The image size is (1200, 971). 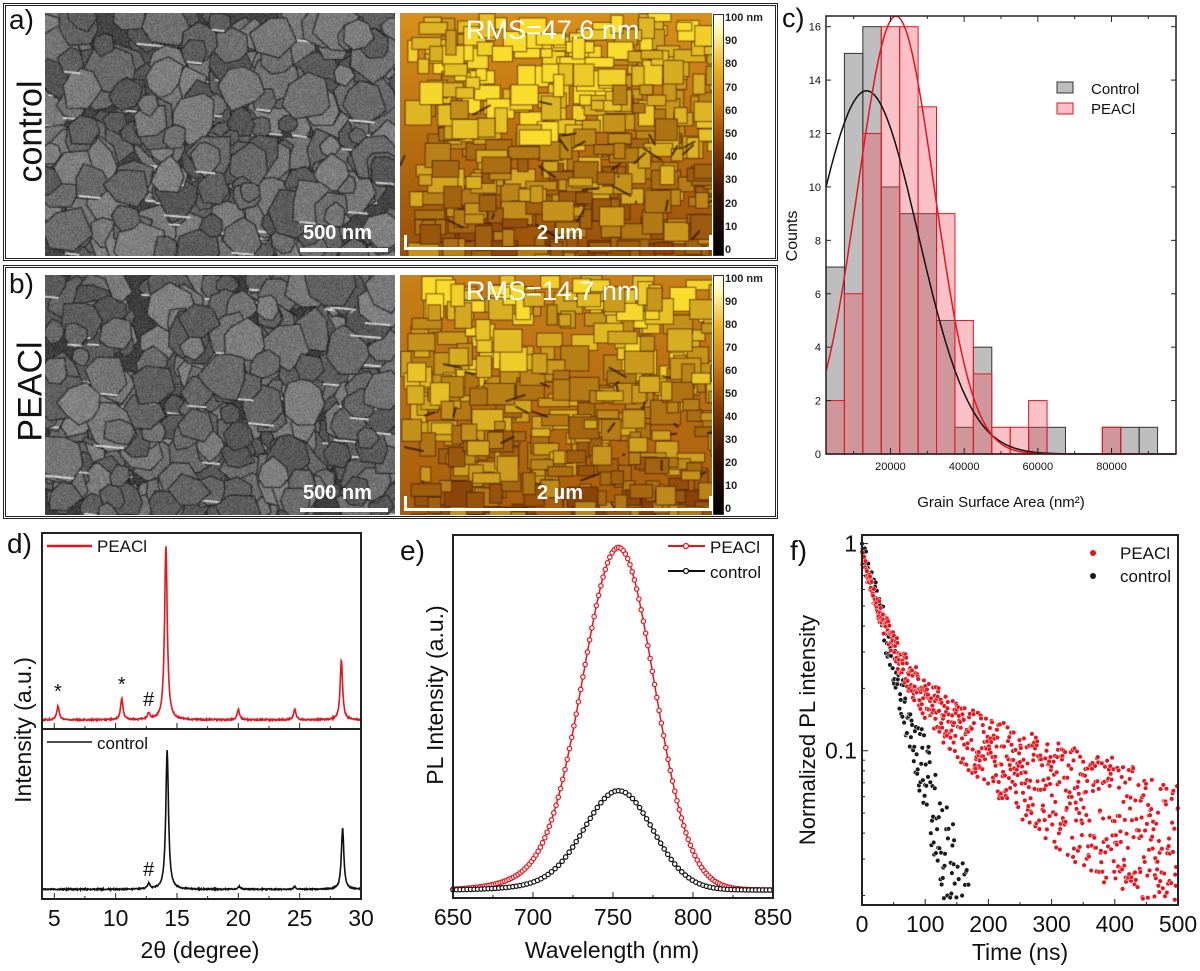 I want to click on y-tick-label: 4, so click(x=818, y=348).